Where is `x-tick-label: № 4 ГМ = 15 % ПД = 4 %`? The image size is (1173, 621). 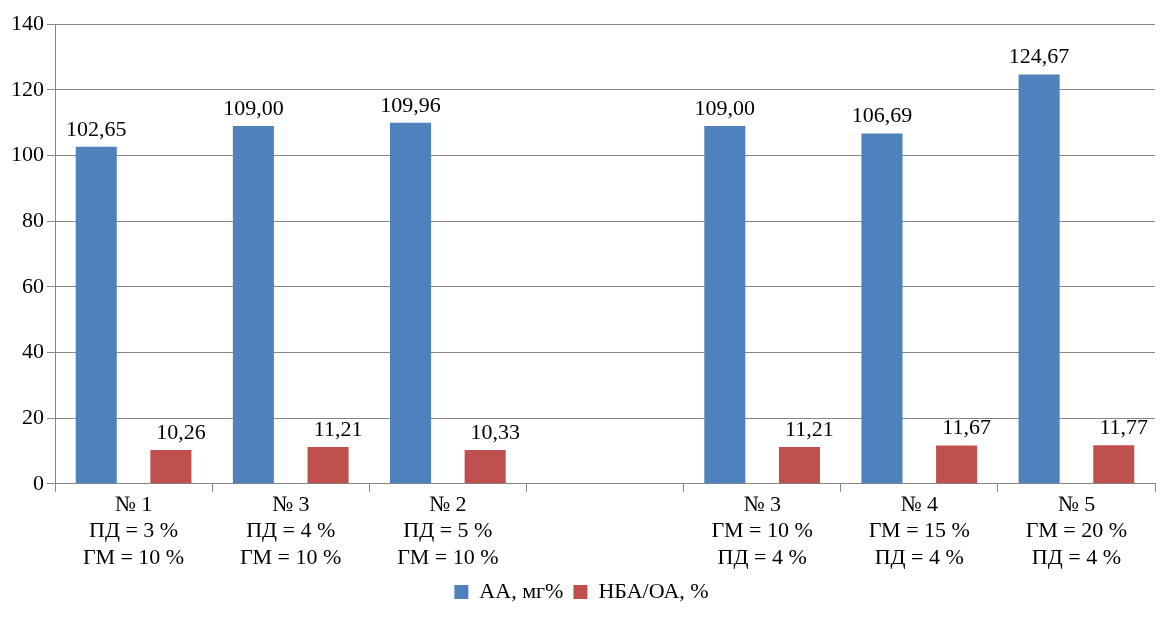
x-tick-label: № 4 ГМ = 15 % ПД = 4 % is located at coordinates (919, 529).